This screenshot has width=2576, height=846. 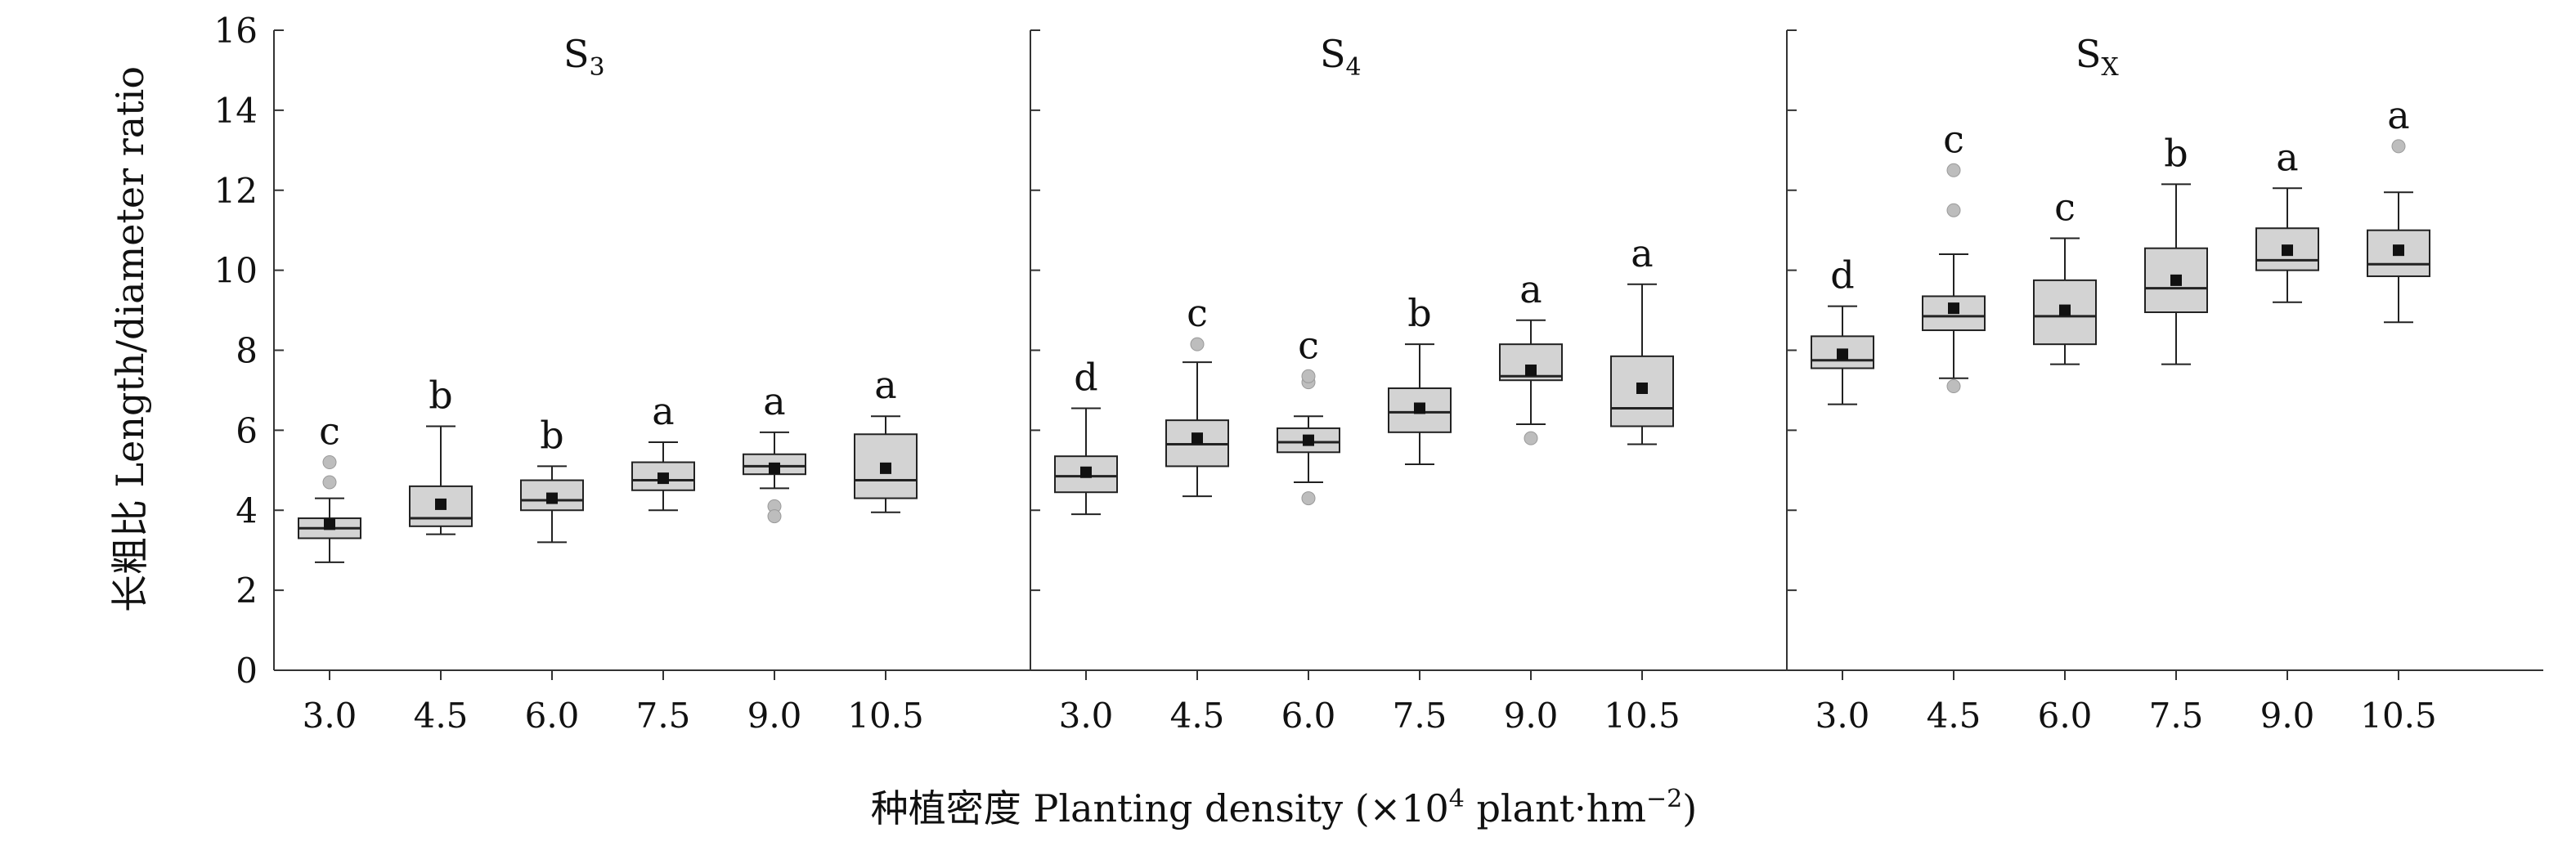 I want to click on panel-3-box-3-mean, so click(x=2065, y=310).